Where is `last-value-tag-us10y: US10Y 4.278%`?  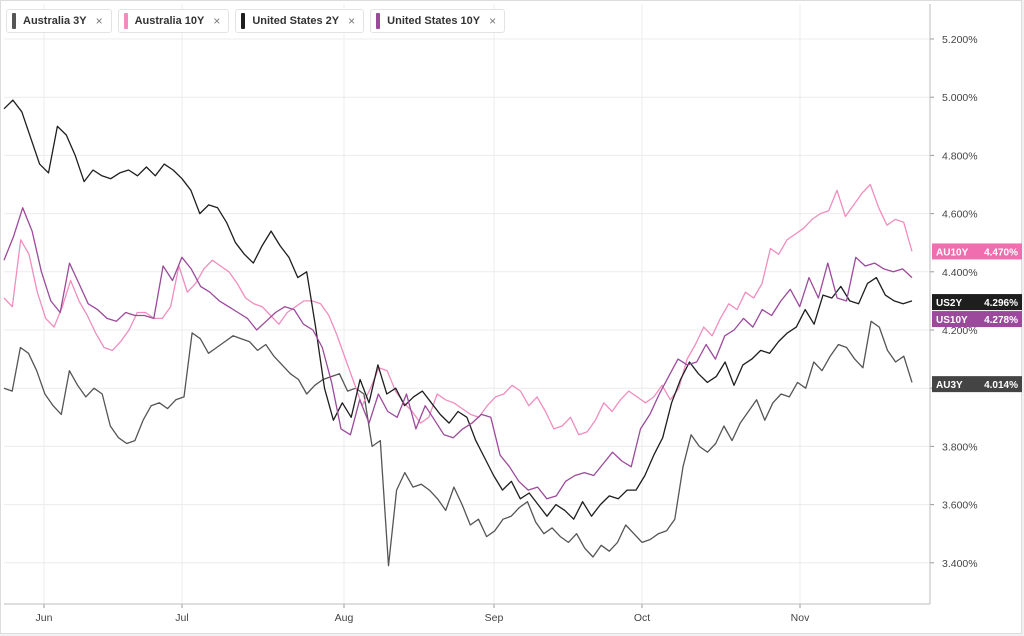 last-value-tag-us10y: US10Y 4.278% is located at coordinates (977, 319).